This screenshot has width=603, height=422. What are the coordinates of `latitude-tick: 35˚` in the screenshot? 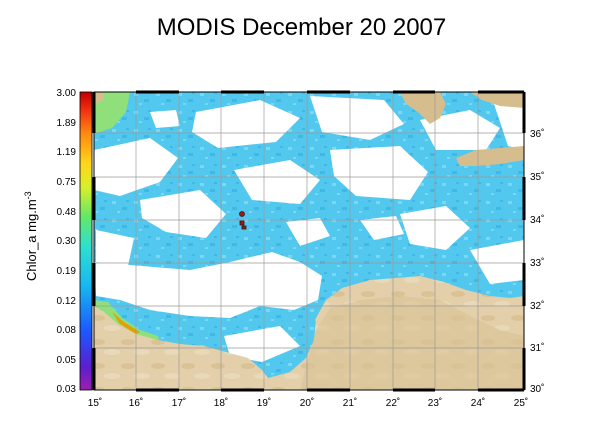 It's located at (537, 177).